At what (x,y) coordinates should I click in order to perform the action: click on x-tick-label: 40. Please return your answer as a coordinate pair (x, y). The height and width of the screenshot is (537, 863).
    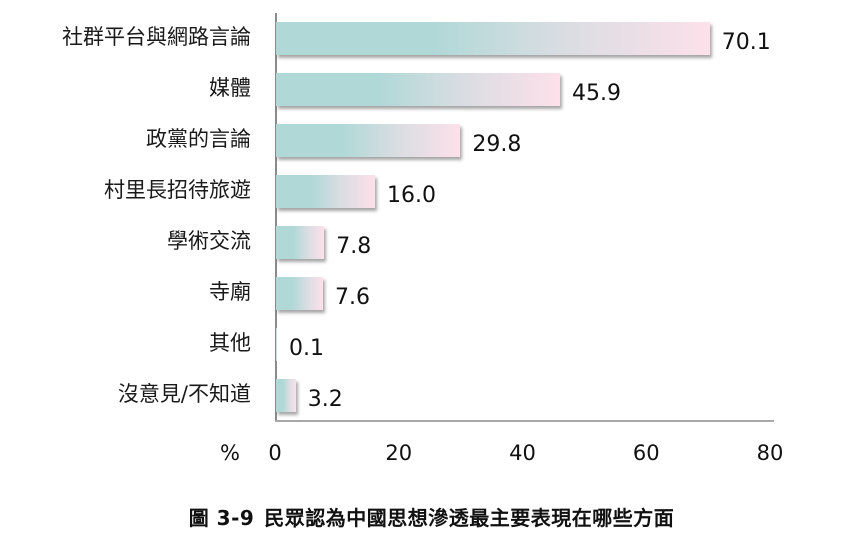
    Looking at the image, I should click on (522, 453).